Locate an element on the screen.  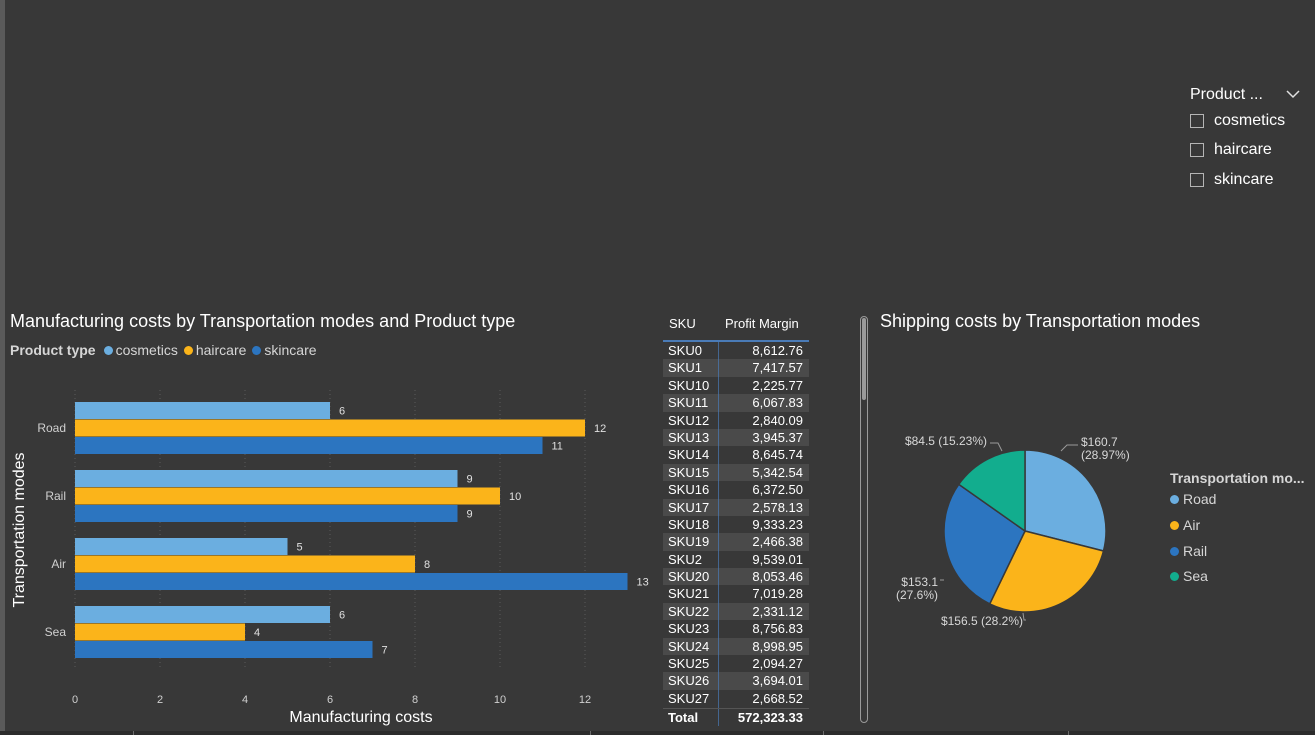
sku-cell: SKU19 is located at coordinates (689, 542).